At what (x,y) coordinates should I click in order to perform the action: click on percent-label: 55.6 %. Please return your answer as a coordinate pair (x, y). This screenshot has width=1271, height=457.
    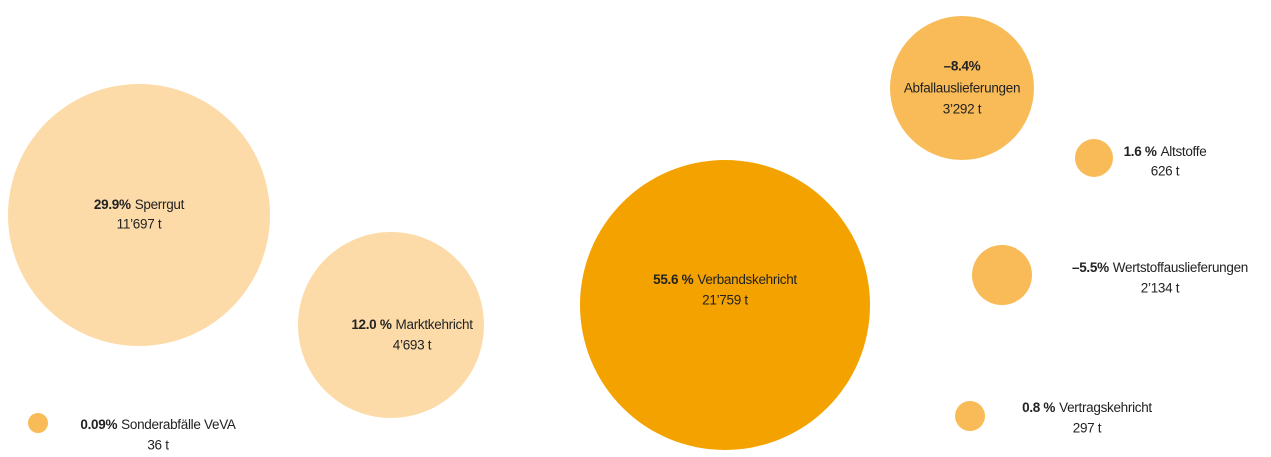
    Looking at the image, I should click on (673, 279).